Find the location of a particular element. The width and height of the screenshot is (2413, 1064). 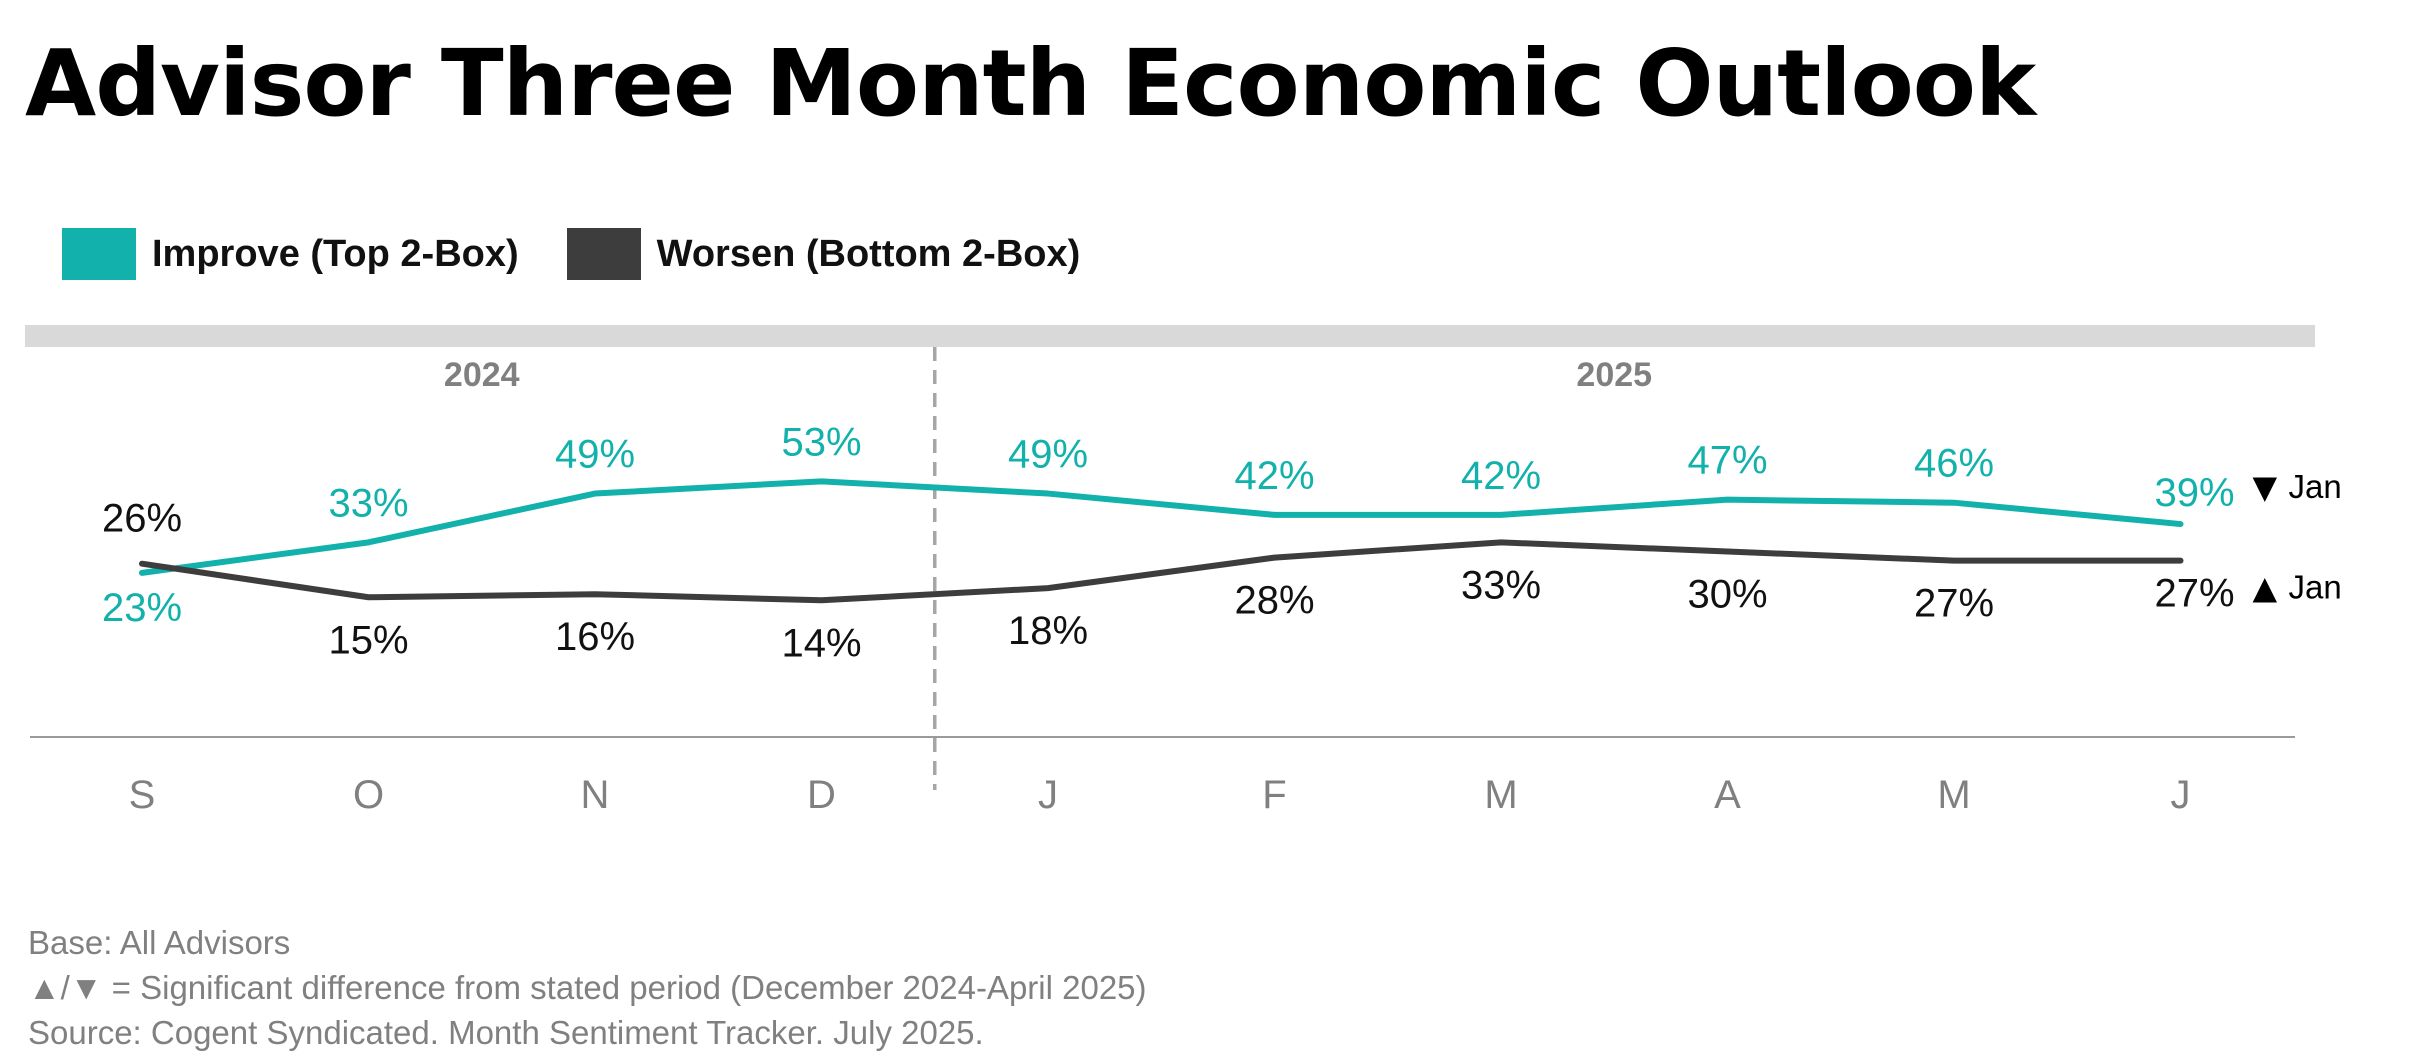

worsen-data-label: 26% is located at coordinates (142, 519).